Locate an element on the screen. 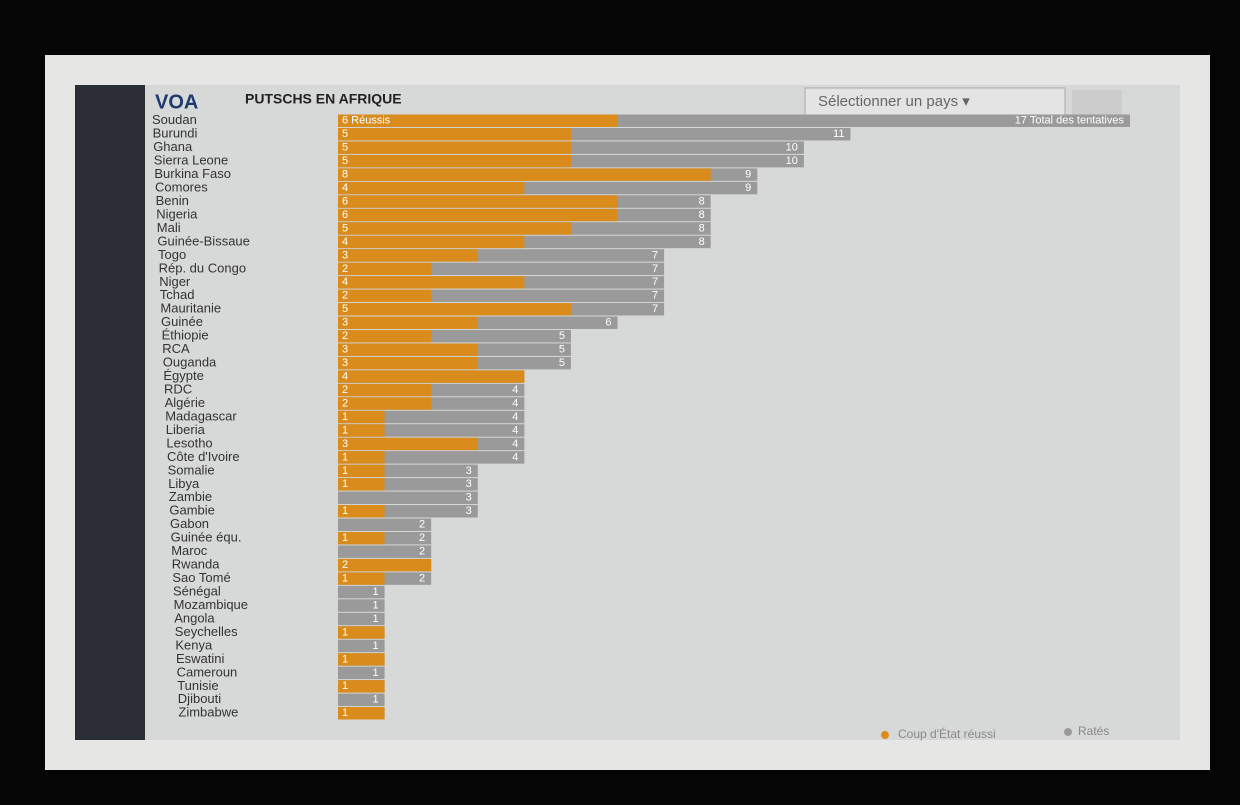 The height and width of the screenshot is (805, 1240). success-label: 3 is located at coordinates (345, 444).